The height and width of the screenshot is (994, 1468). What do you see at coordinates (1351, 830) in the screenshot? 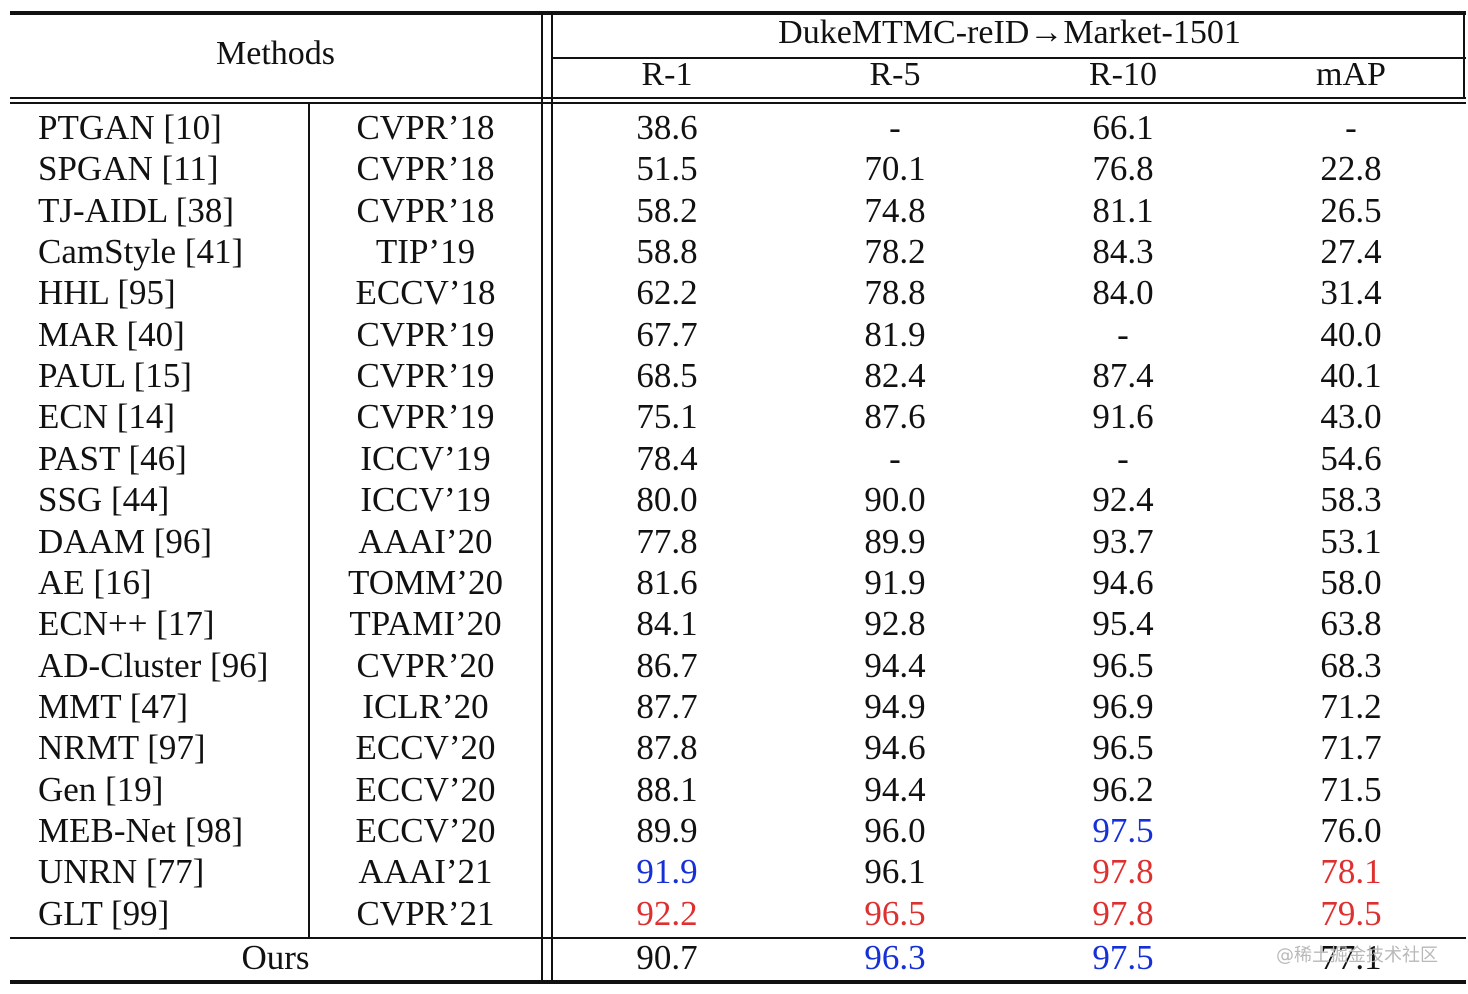
I see `cell-map: 76.0` at bounding box center [1351, 830].